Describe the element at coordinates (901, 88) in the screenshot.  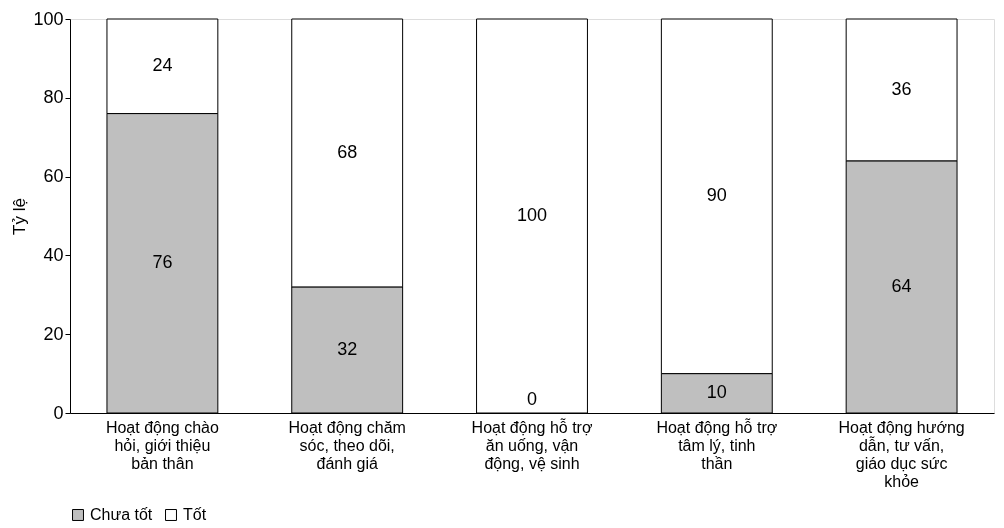
I see `data-label: 36` at that location.